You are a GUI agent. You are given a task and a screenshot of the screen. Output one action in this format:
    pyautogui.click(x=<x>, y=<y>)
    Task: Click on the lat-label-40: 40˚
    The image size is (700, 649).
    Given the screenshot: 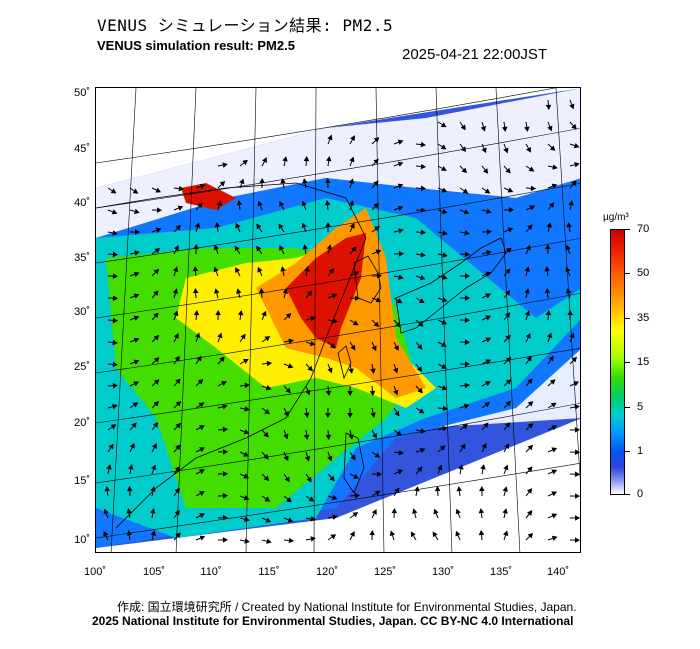 What is the action you would take?
    pyautogui.click(x=82, y=203)
    